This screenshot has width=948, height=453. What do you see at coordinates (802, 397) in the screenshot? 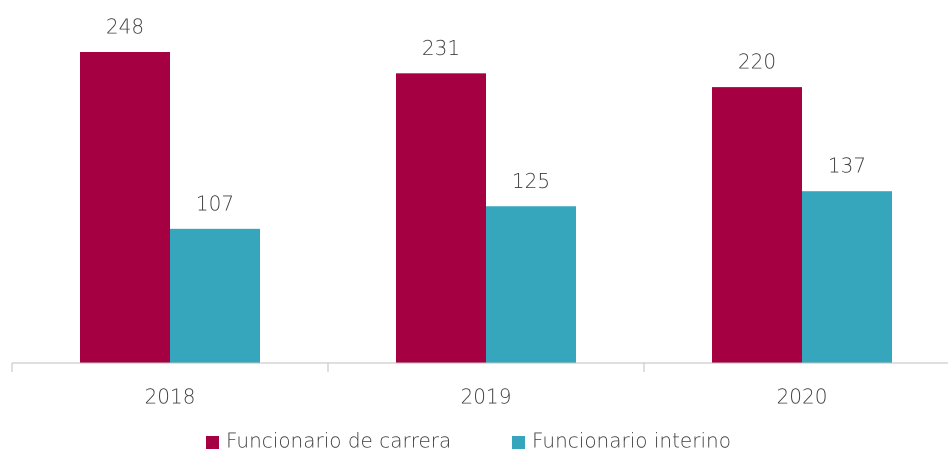
I see `x-tick-label: 2020` at bounding box center [802, 397].